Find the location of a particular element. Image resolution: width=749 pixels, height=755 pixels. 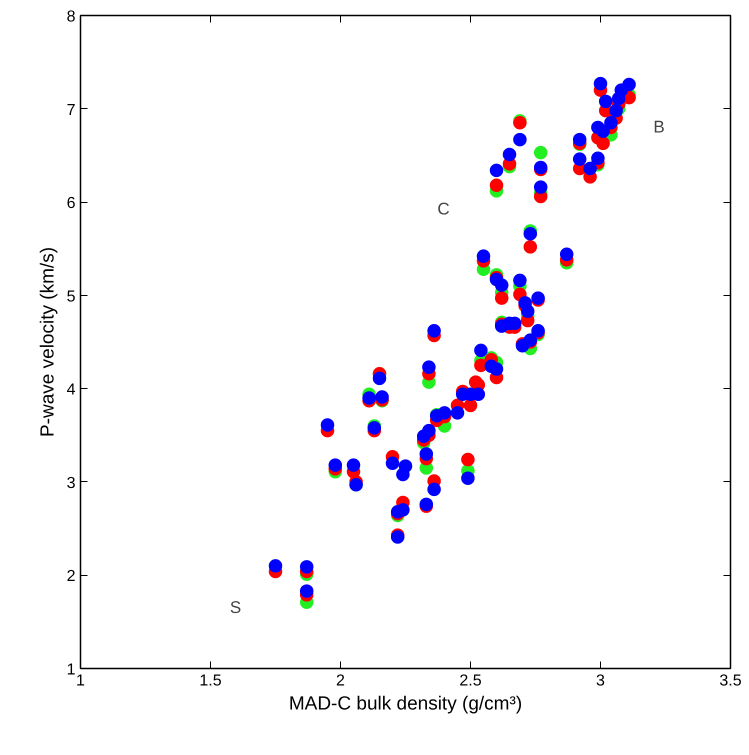

y-axis-title: P-wave velocity (km/s) is located at coordinates (48, 342).